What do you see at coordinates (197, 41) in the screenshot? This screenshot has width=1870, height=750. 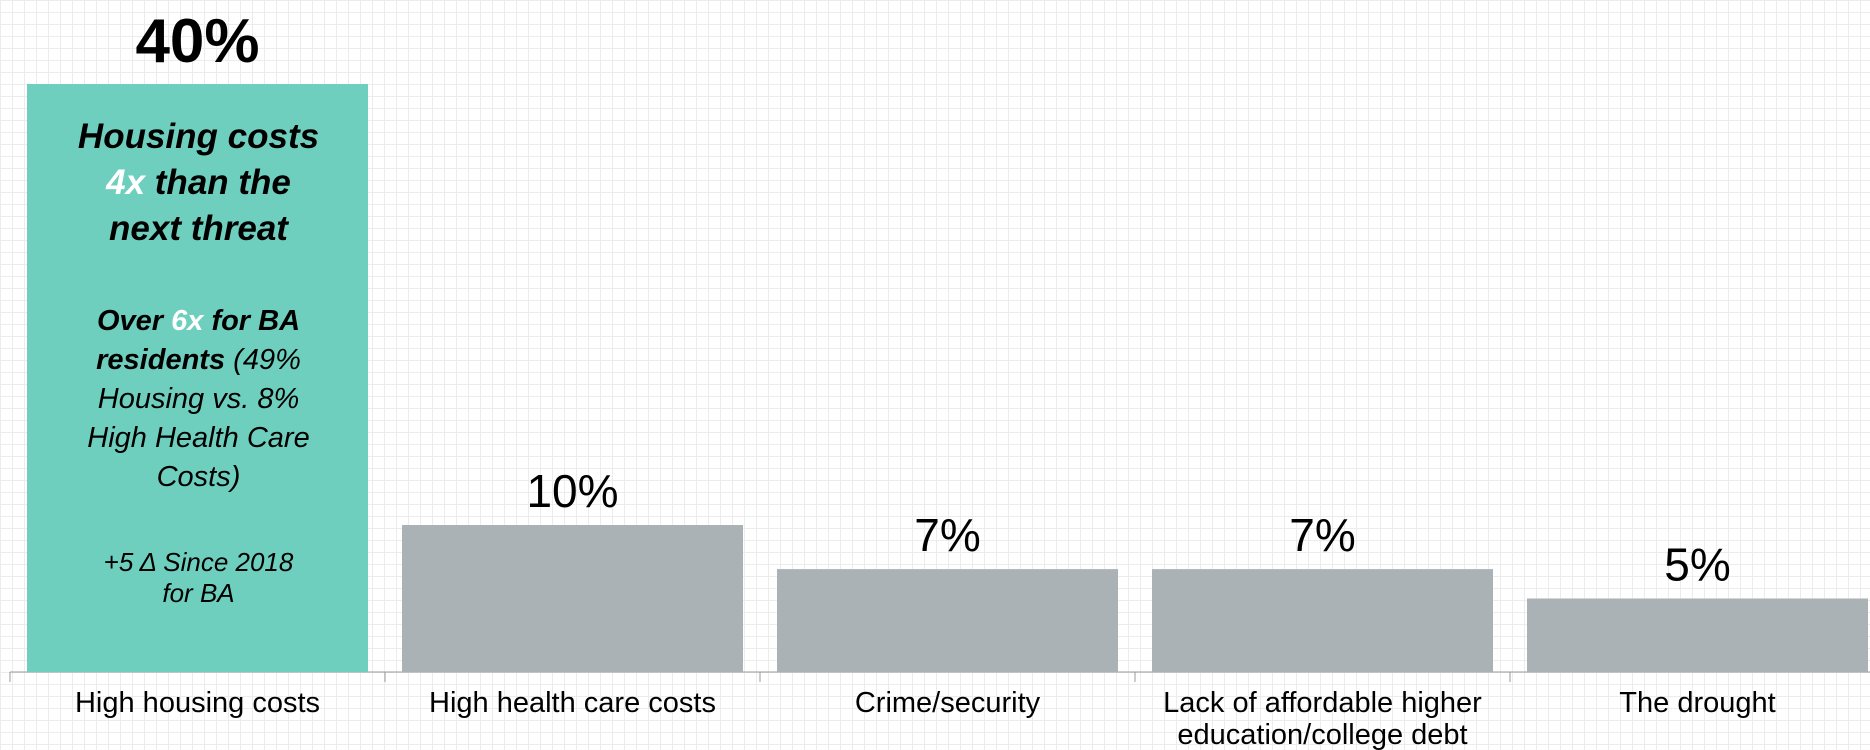 I see `data-label-1: 40%` at bounding box center [197, 41].